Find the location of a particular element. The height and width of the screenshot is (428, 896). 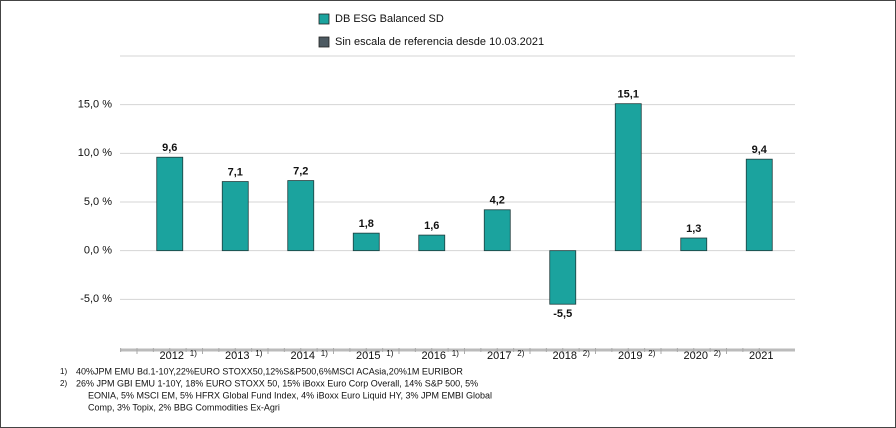

x-tick-label: 2017 is located at coordinates (499, 356).